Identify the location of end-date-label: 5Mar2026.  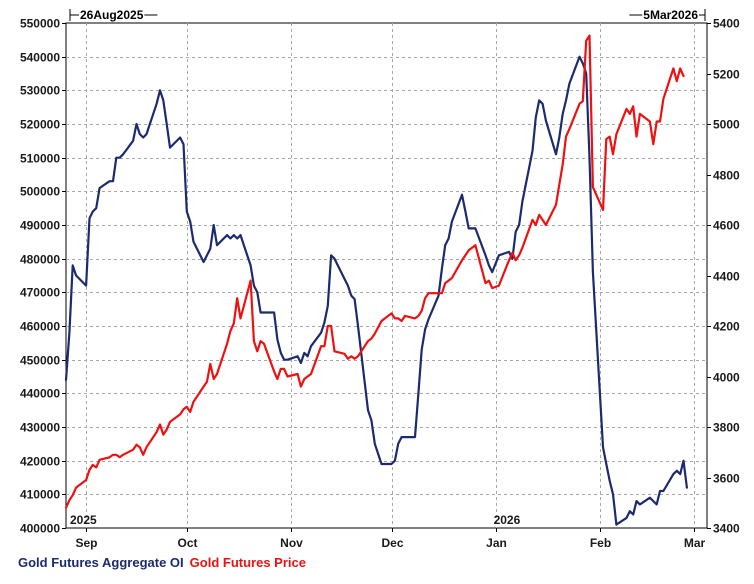
(670, 15).